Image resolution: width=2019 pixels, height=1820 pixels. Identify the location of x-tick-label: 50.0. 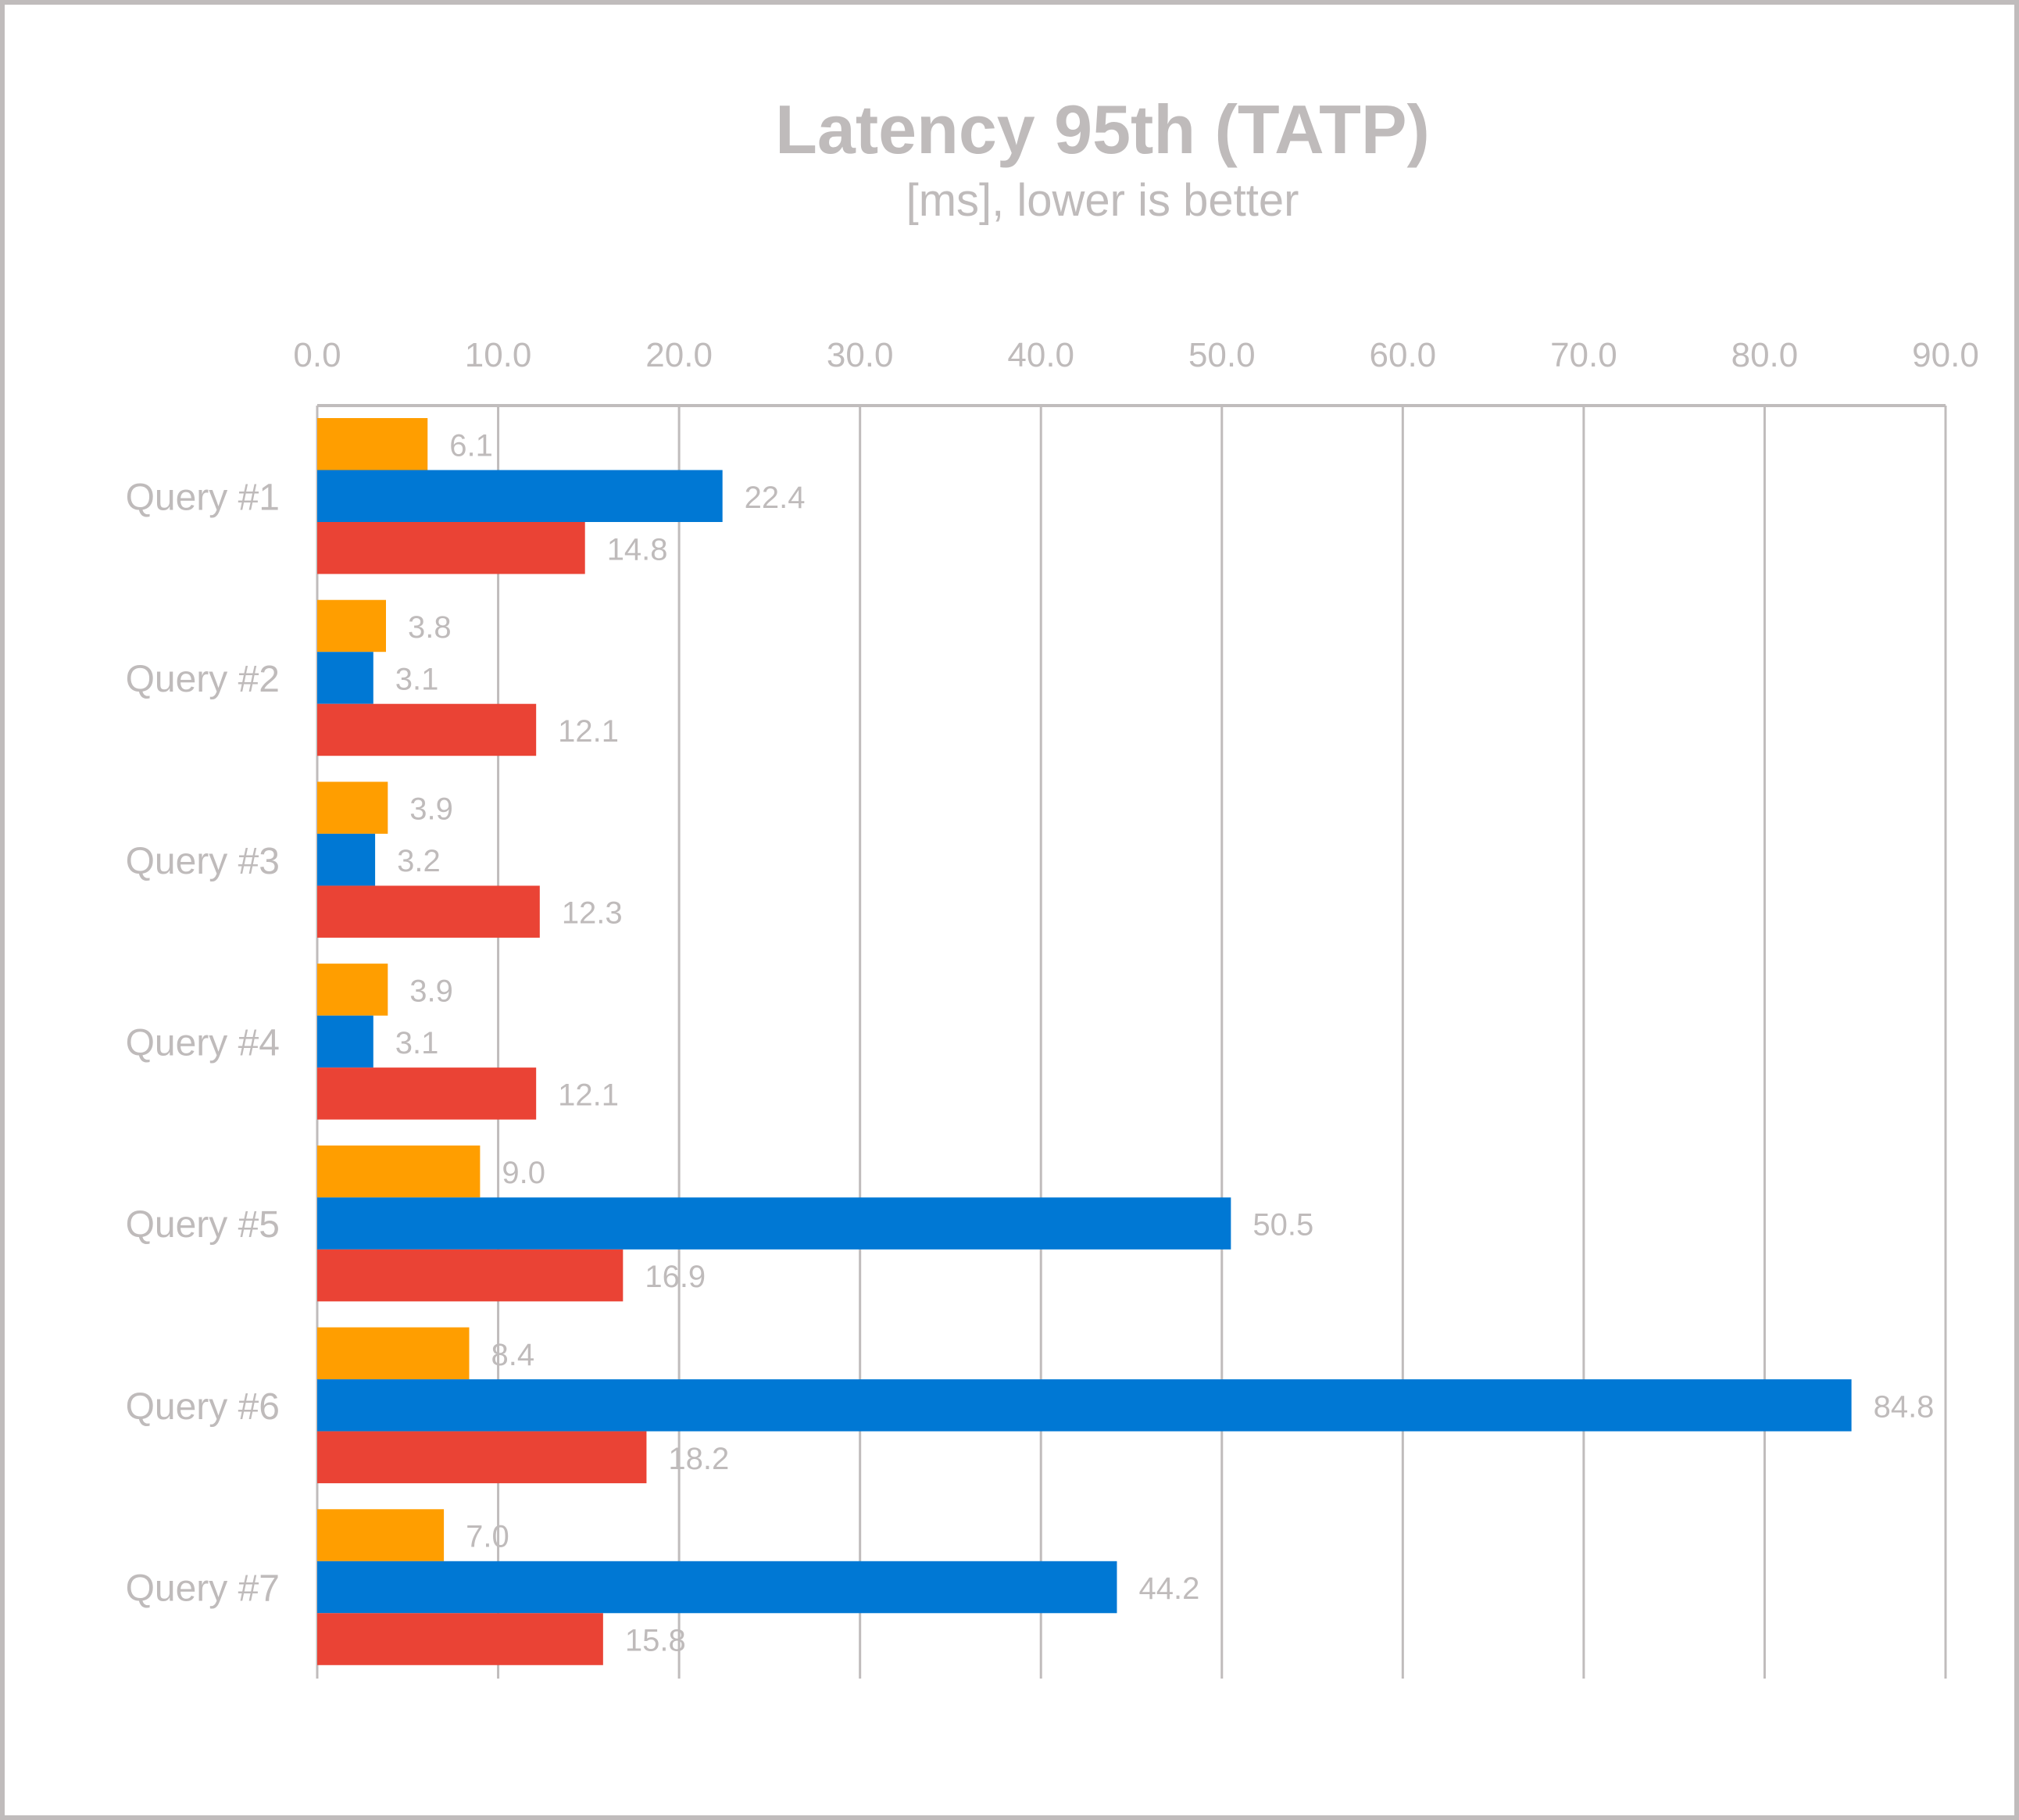
(1222, 355).